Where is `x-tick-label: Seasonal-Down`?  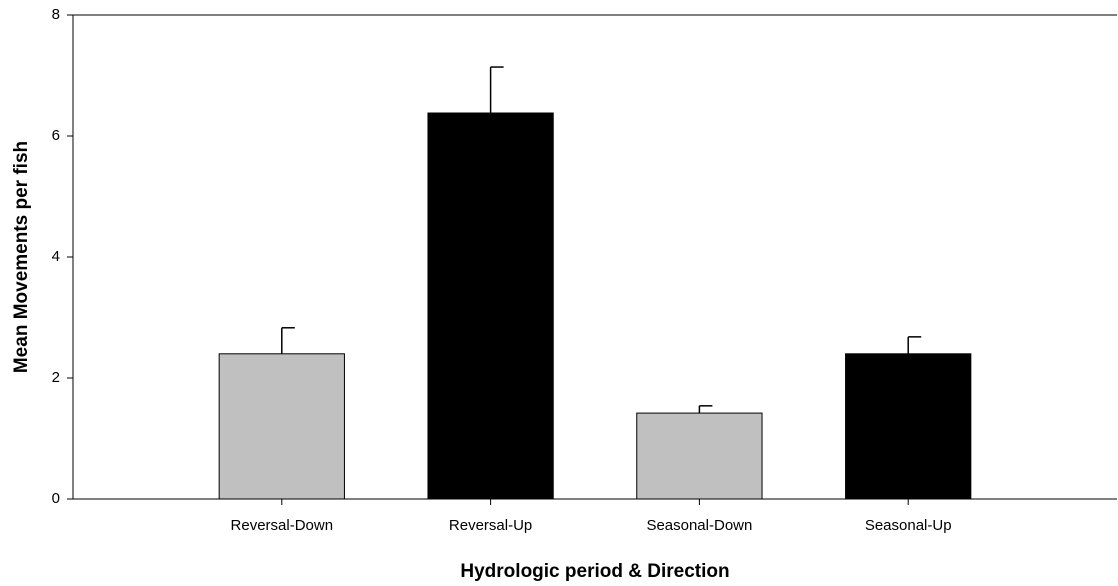 x-tick-label: Seasonal-Down is located at coordinates (699, 525).